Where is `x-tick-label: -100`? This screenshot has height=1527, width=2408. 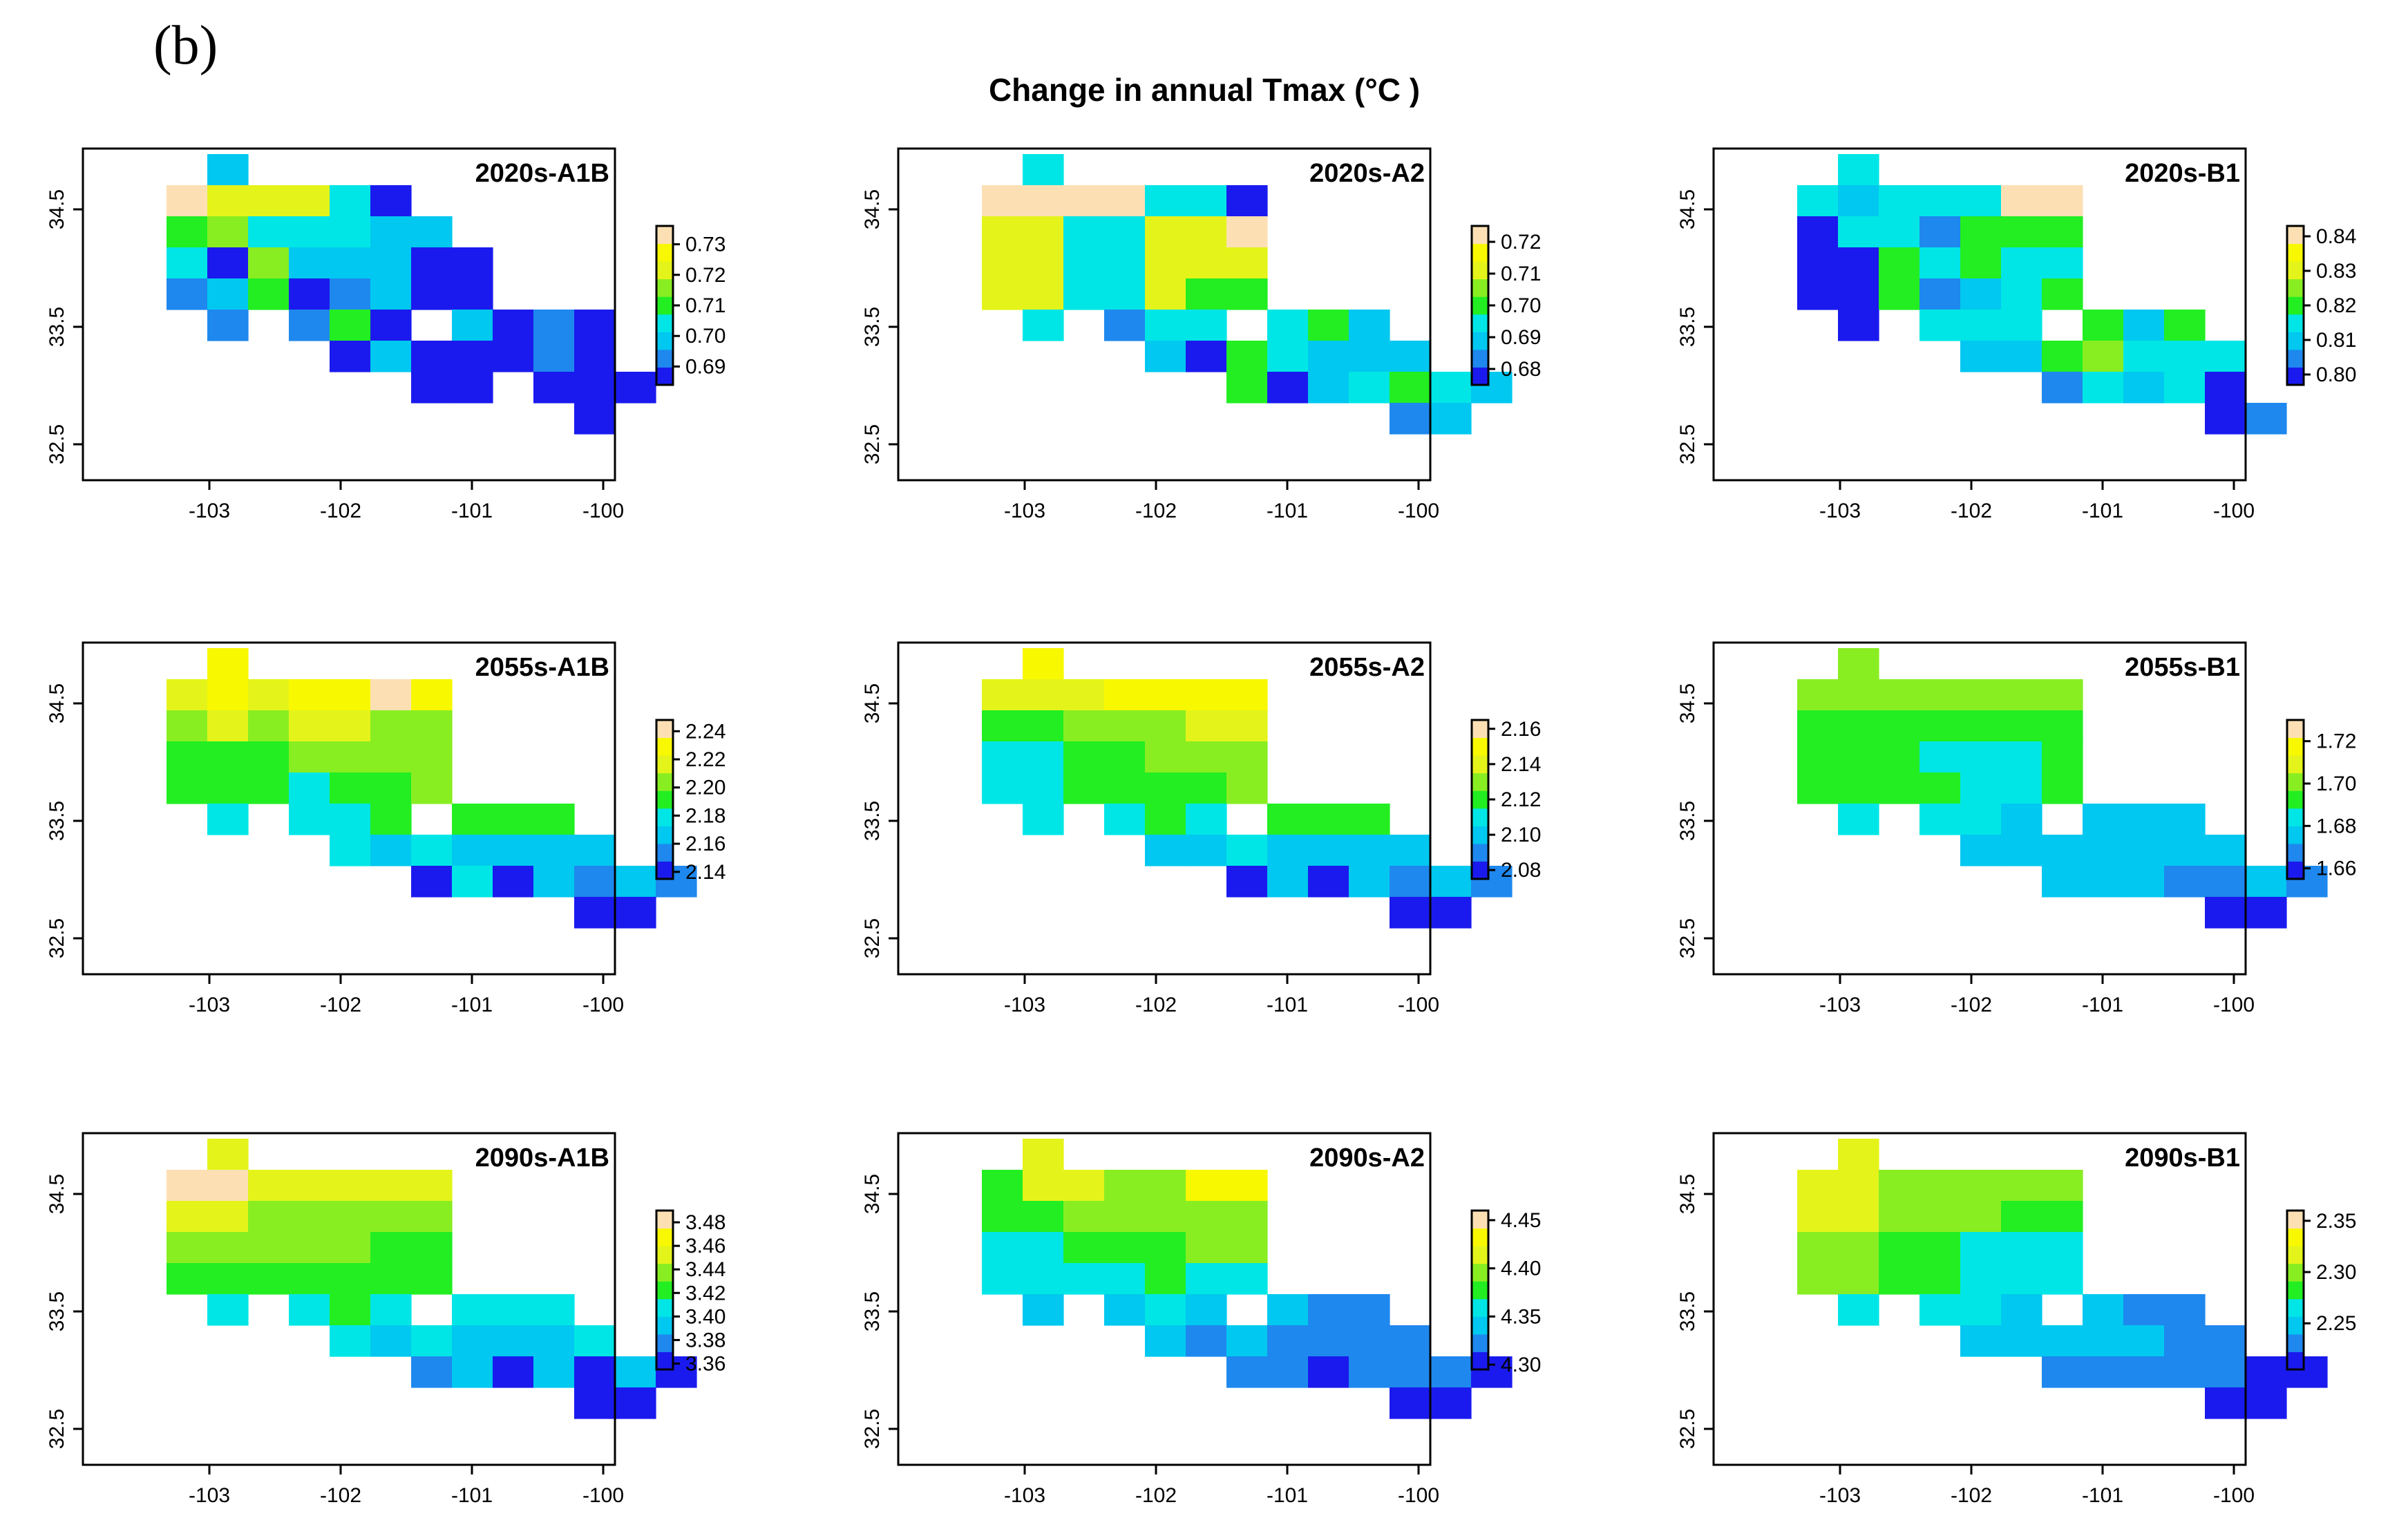
x-tick-label: -100 is located at coordinates (1418, 1496).